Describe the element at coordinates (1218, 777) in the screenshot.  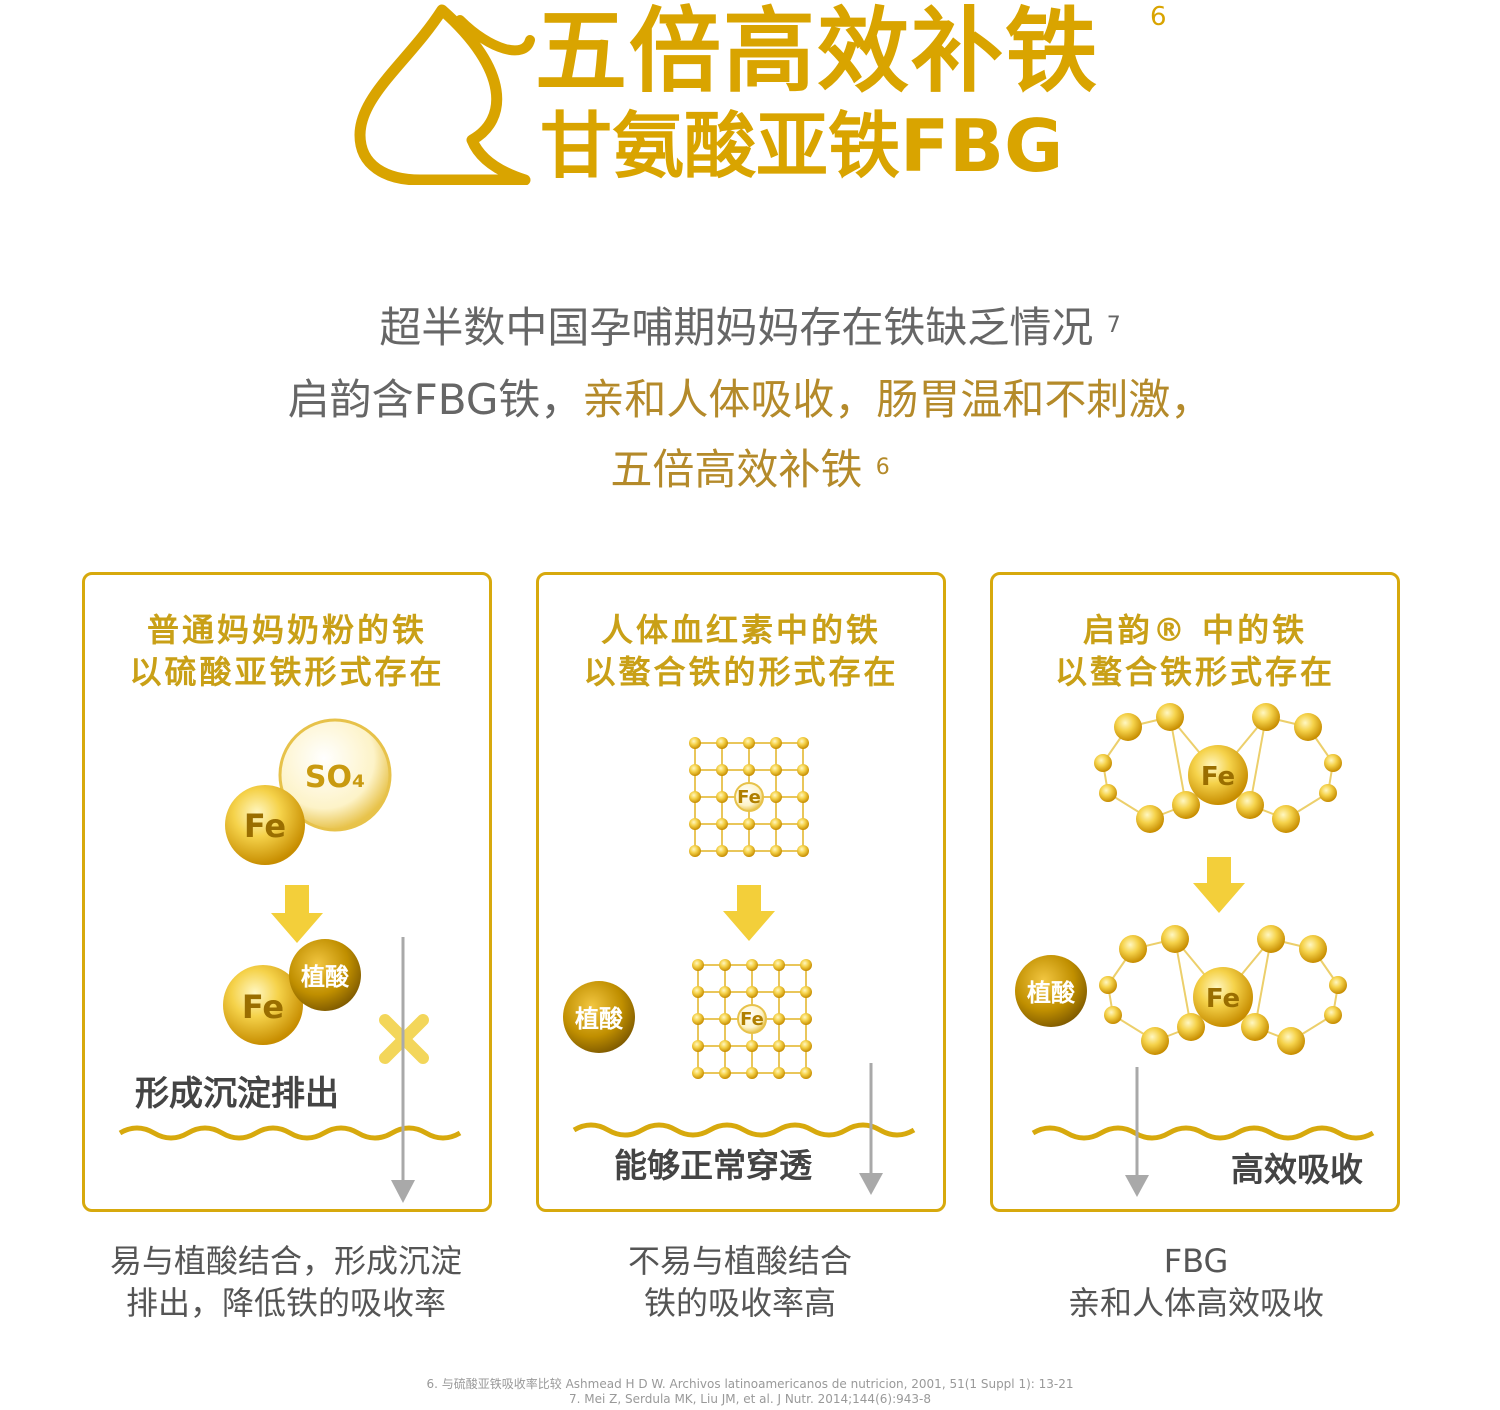
I see `chelate-fe-label-top: Fe` at that location.